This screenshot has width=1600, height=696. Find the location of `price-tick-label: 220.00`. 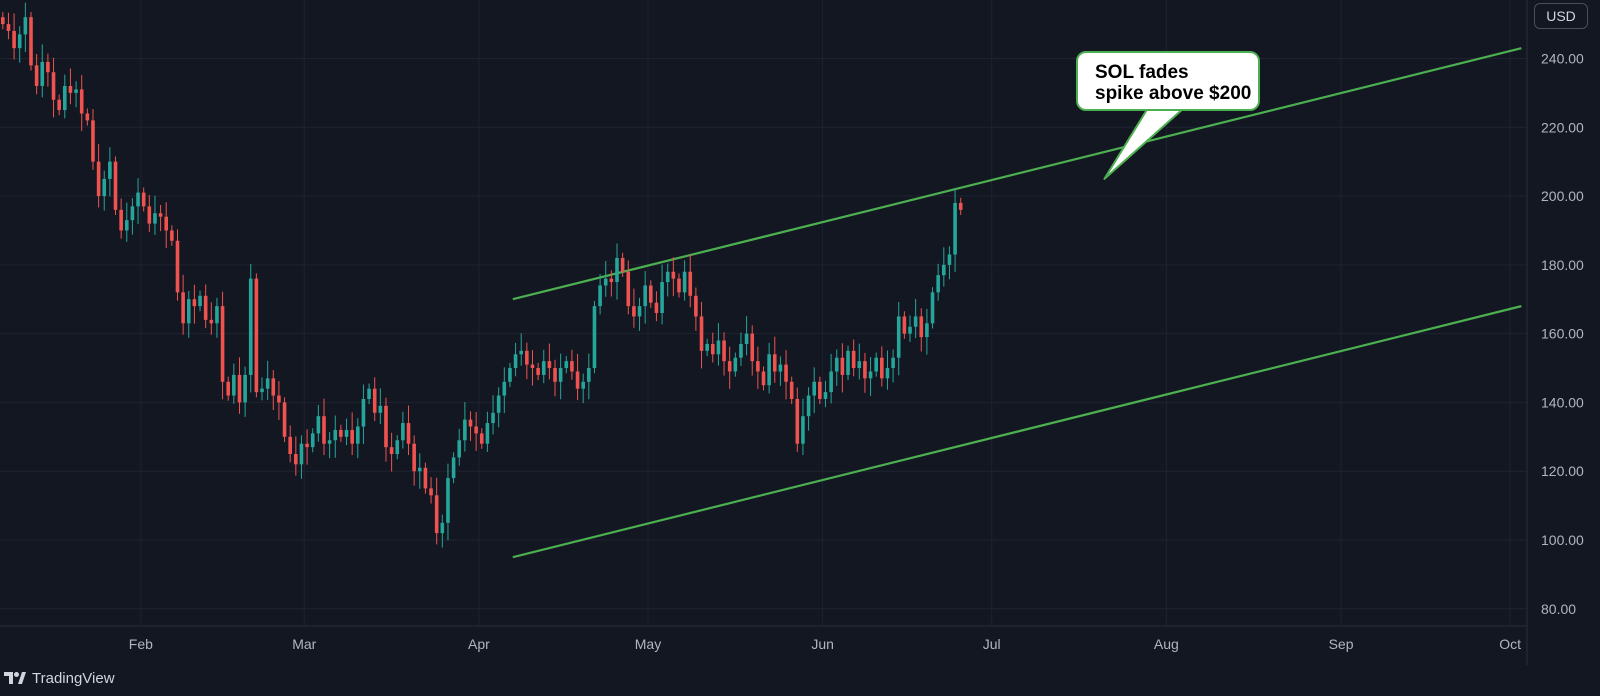

price-tick-label: 220.00 is located at coordinates (1562, 127).